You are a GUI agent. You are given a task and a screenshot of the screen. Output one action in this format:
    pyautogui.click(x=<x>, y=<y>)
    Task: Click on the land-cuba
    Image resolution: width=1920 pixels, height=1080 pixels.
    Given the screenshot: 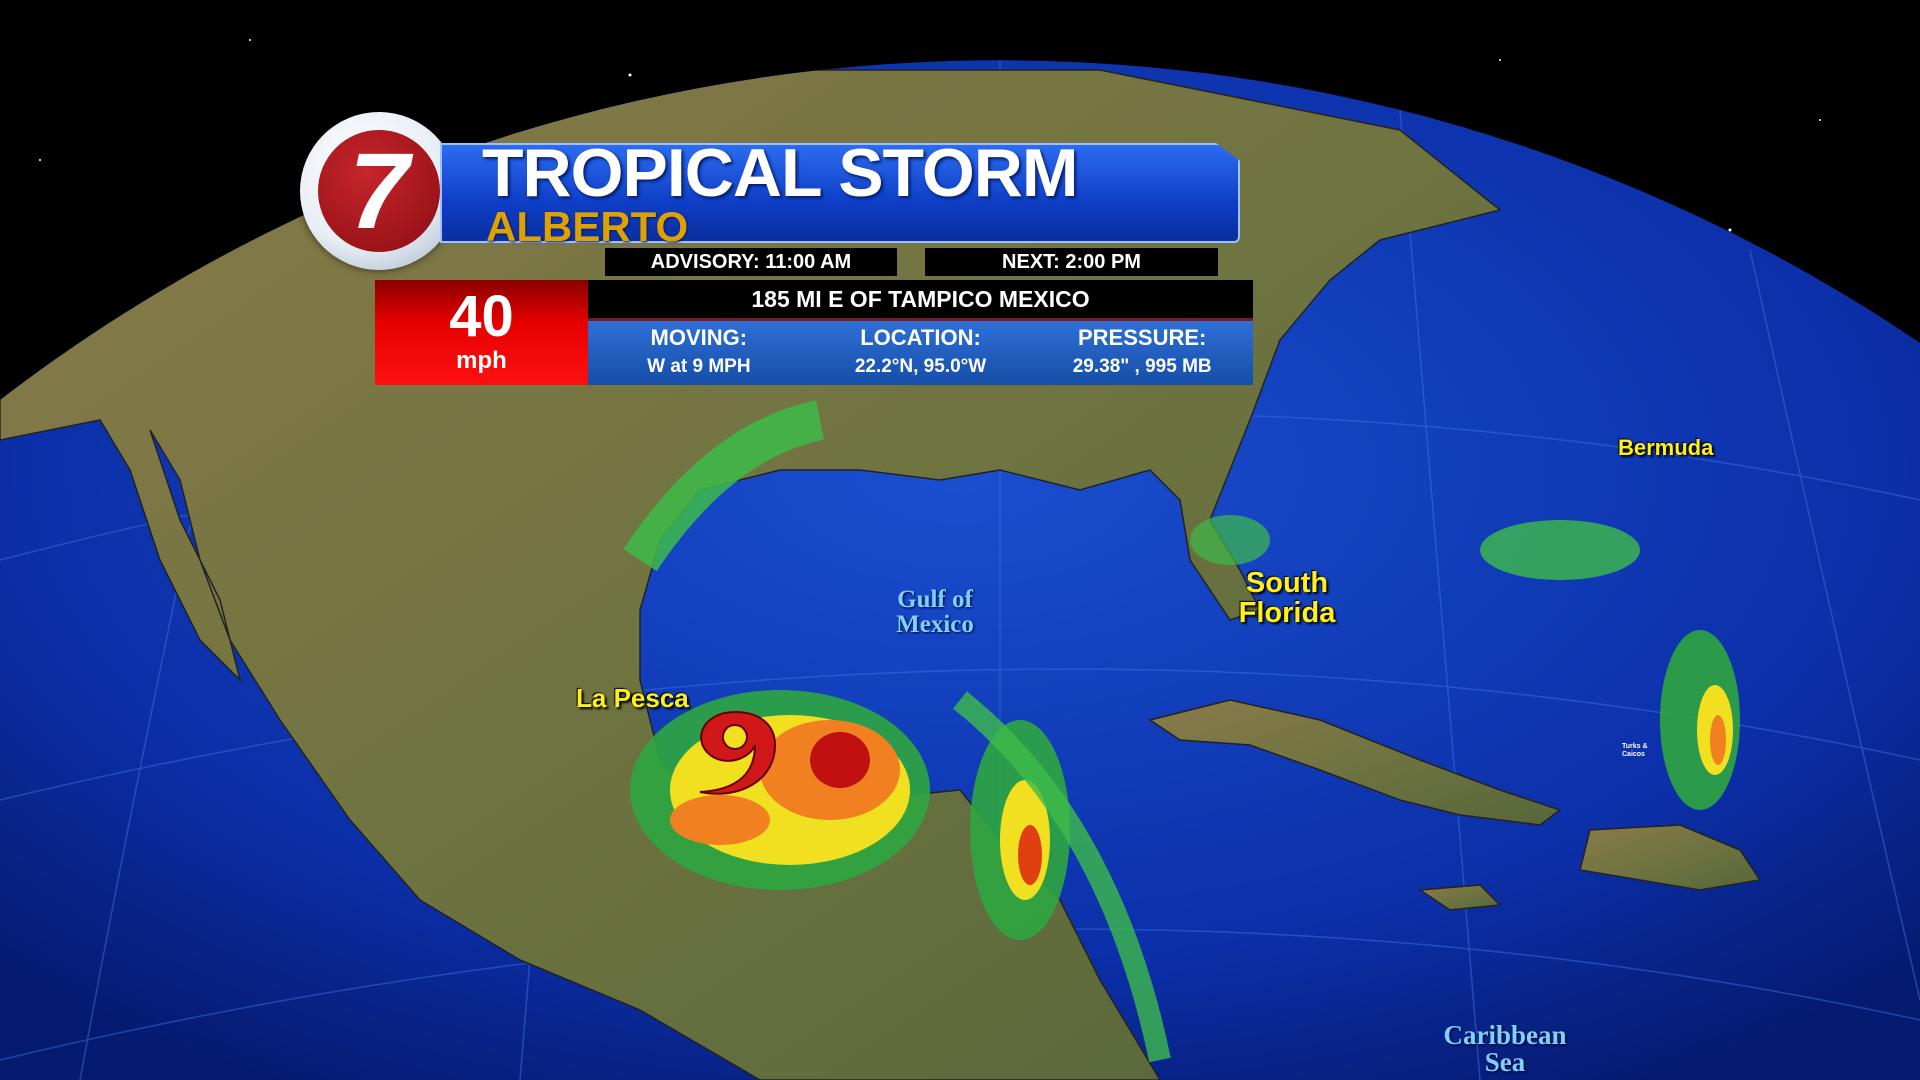 What is the action you would take?
    pyautogui.click(x=1355, y=762)
    